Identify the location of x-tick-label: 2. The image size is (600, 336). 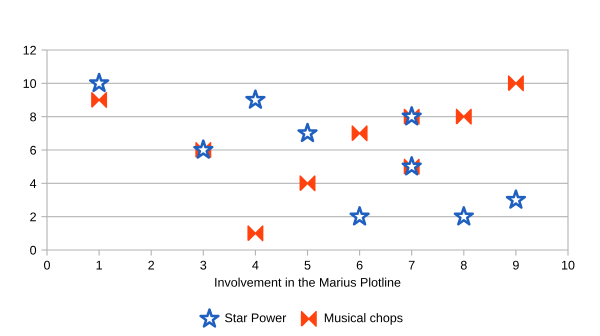
(151, 265).